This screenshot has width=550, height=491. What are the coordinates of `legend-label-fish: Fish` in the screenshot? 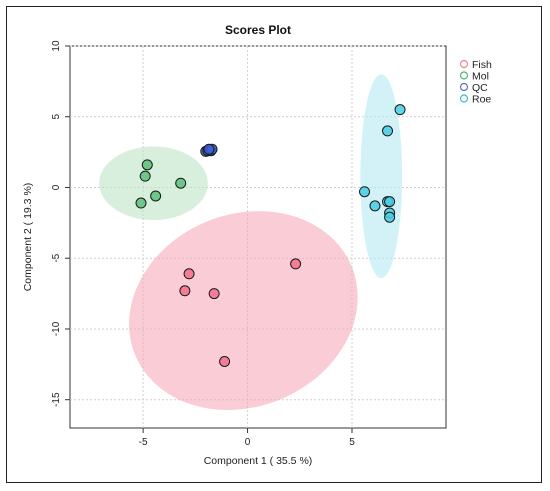 It's located at (482, 65).